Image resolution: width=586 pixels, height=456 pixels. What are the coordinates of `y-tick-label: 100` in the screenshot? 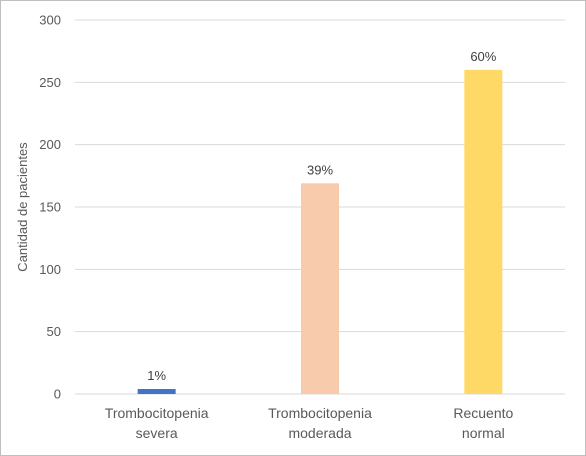 It's located at (50, 269).